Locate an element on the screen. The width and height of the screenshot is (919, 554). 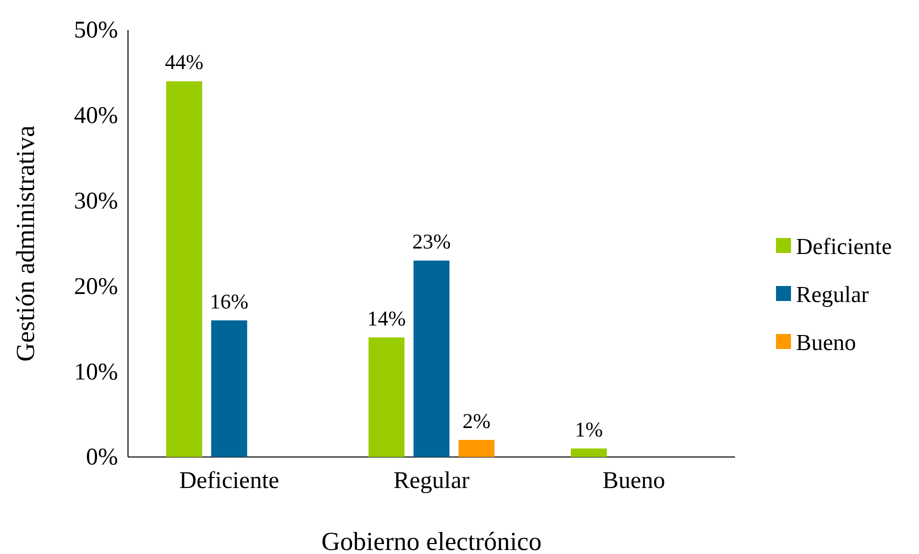
y-tick-label: 30% is located at coordinates (96, 201).